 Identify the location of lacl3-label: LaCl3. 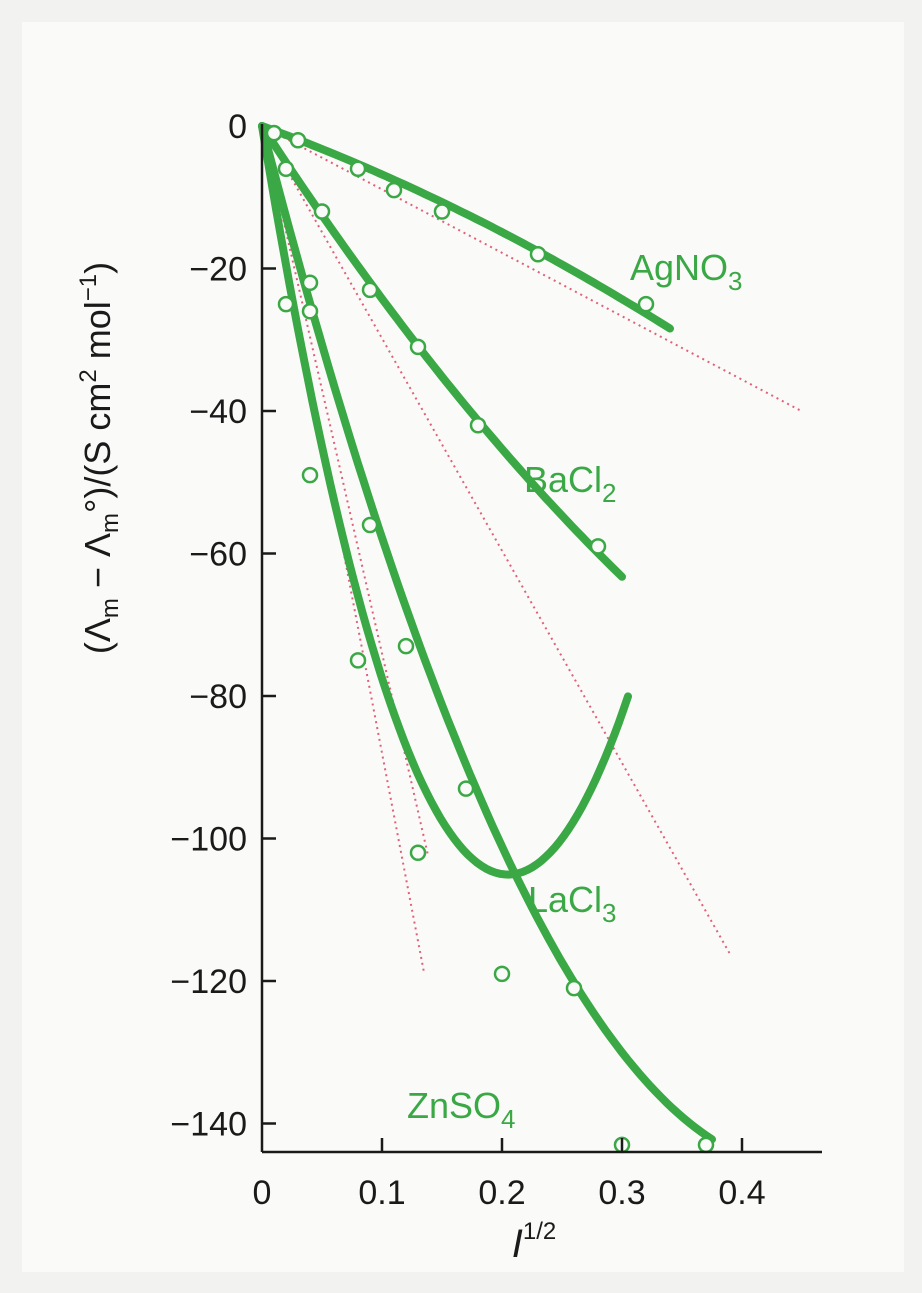
(572, 903).